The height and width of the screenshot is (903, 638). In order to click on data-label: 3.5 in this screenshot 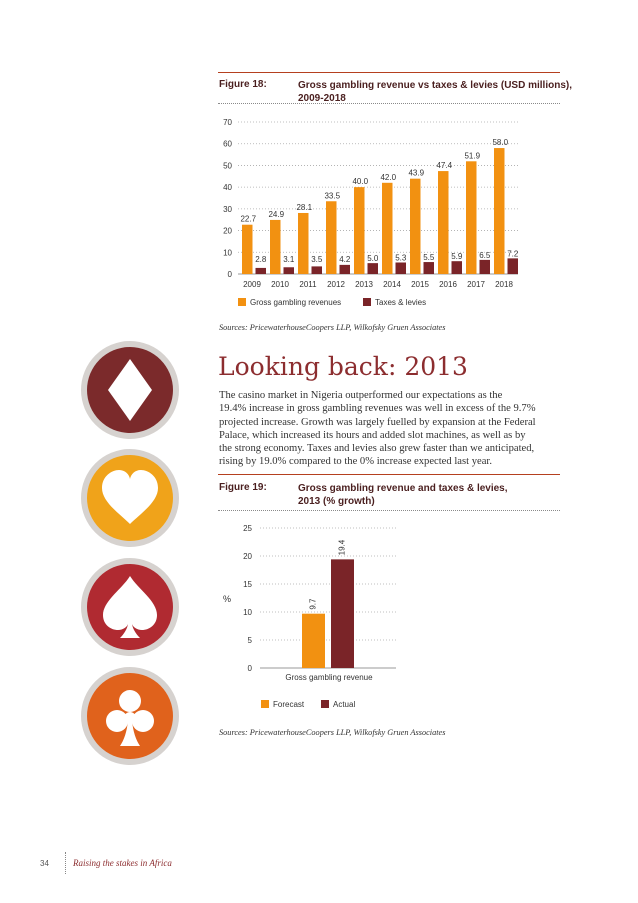, I will do `click(317, 259)`.